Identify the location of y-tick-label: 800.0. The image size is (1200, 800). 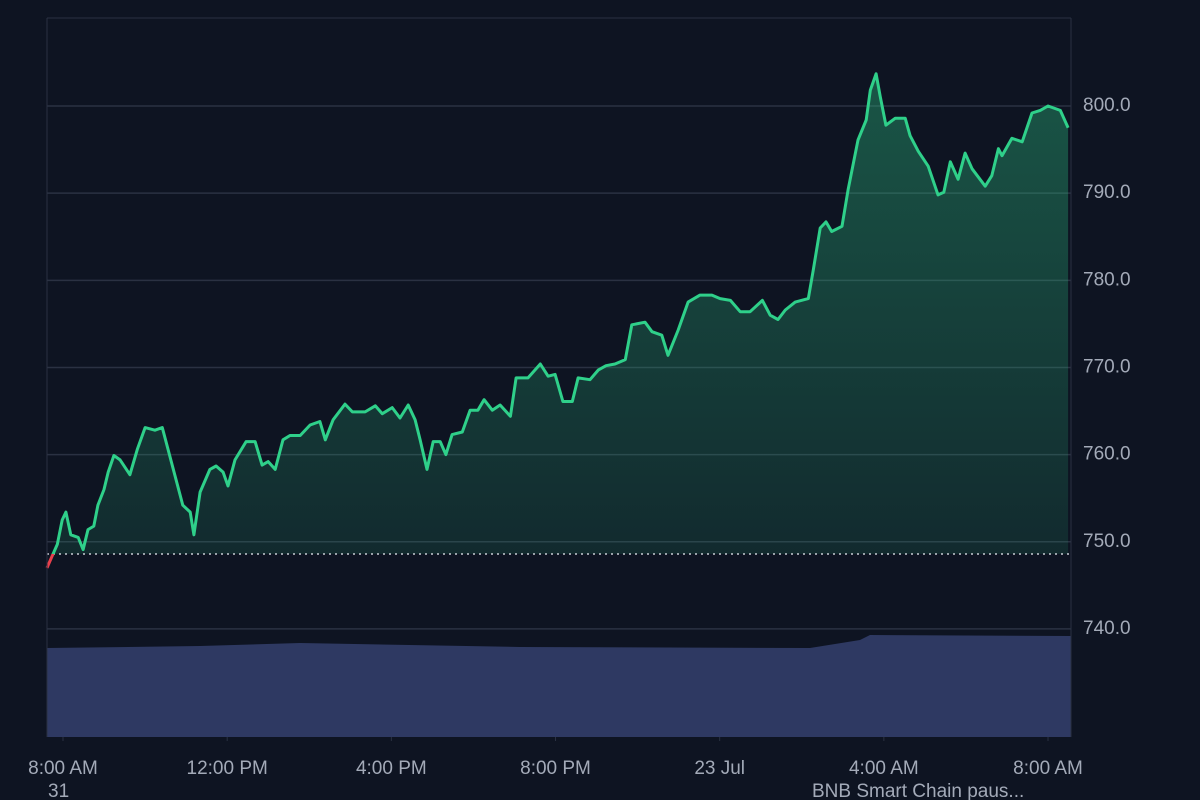
(1107, 105).